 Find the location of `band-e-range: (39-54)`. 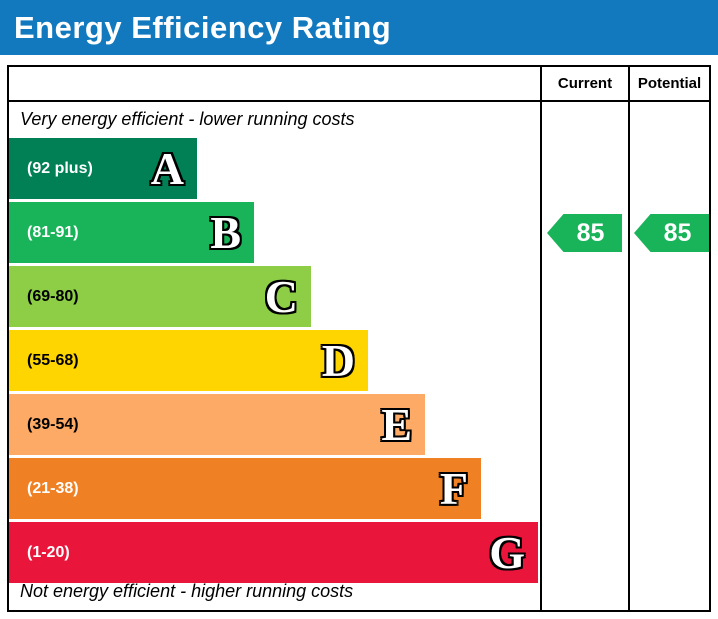

band-e-range: (39-54) is located at coordinates (53, 424).